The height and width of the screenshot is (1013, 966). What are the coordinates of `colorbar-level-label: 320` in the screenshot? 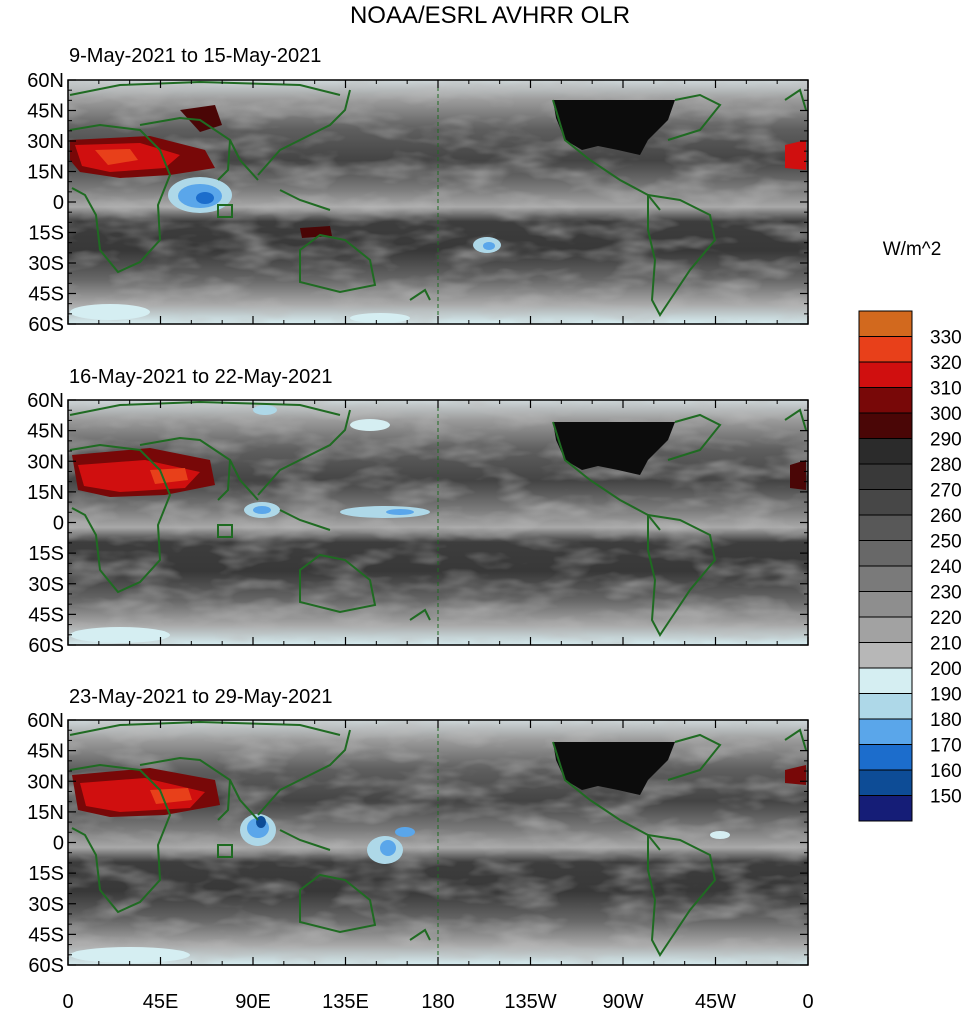 It's located at (946, 363).